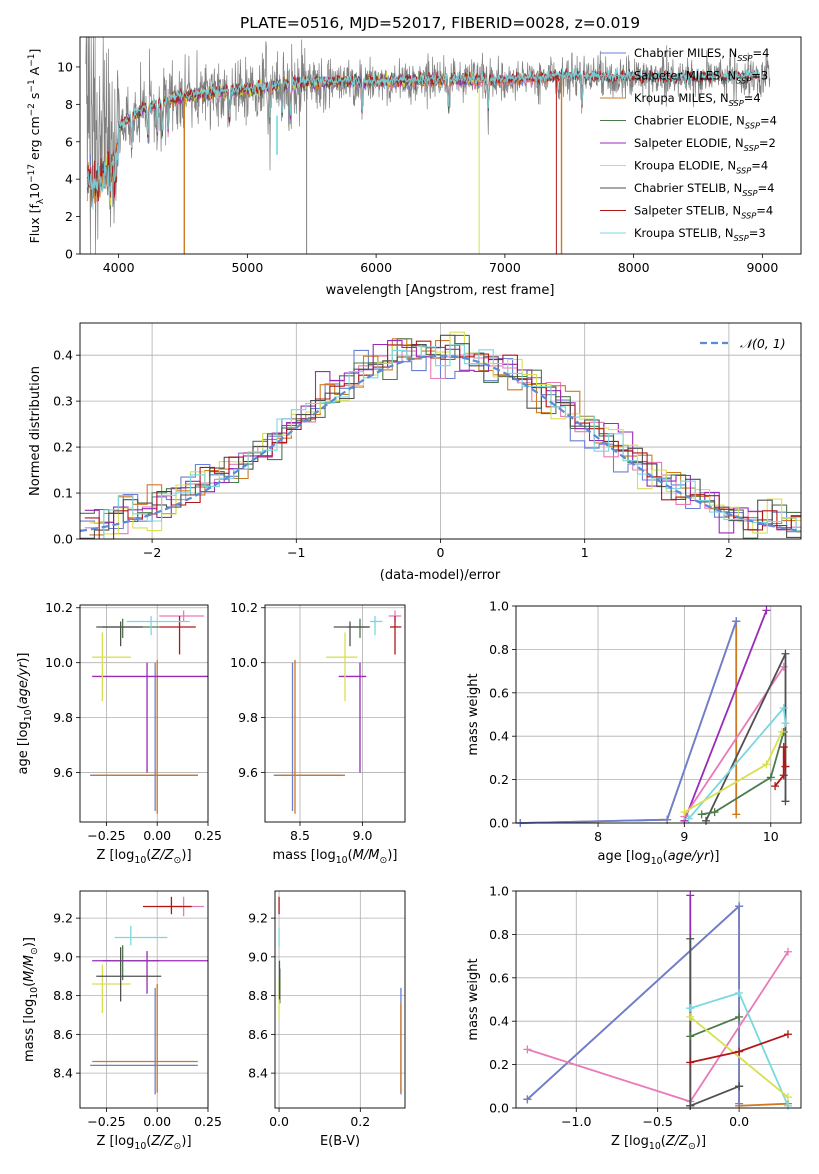  I want to click on zage-xtick-label: −0.25, so click(106, 835).